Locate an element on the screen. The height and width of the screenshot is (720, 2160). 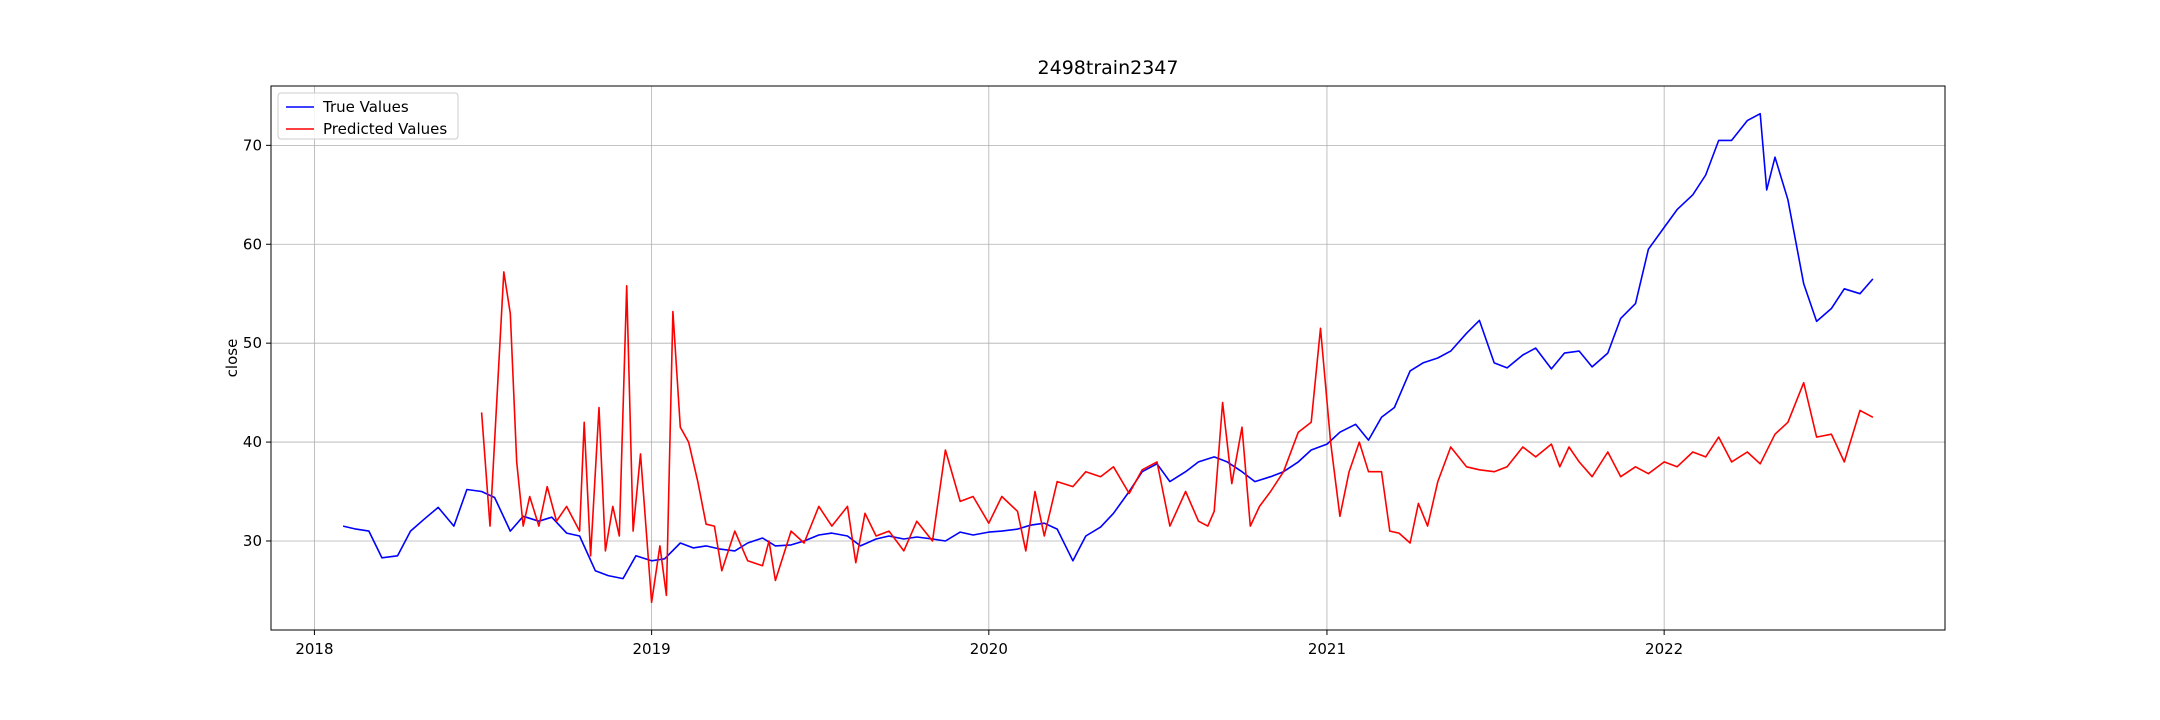
x-axis: 2018 2019 2020 2021 2022 is located at coordinates (989, 644).